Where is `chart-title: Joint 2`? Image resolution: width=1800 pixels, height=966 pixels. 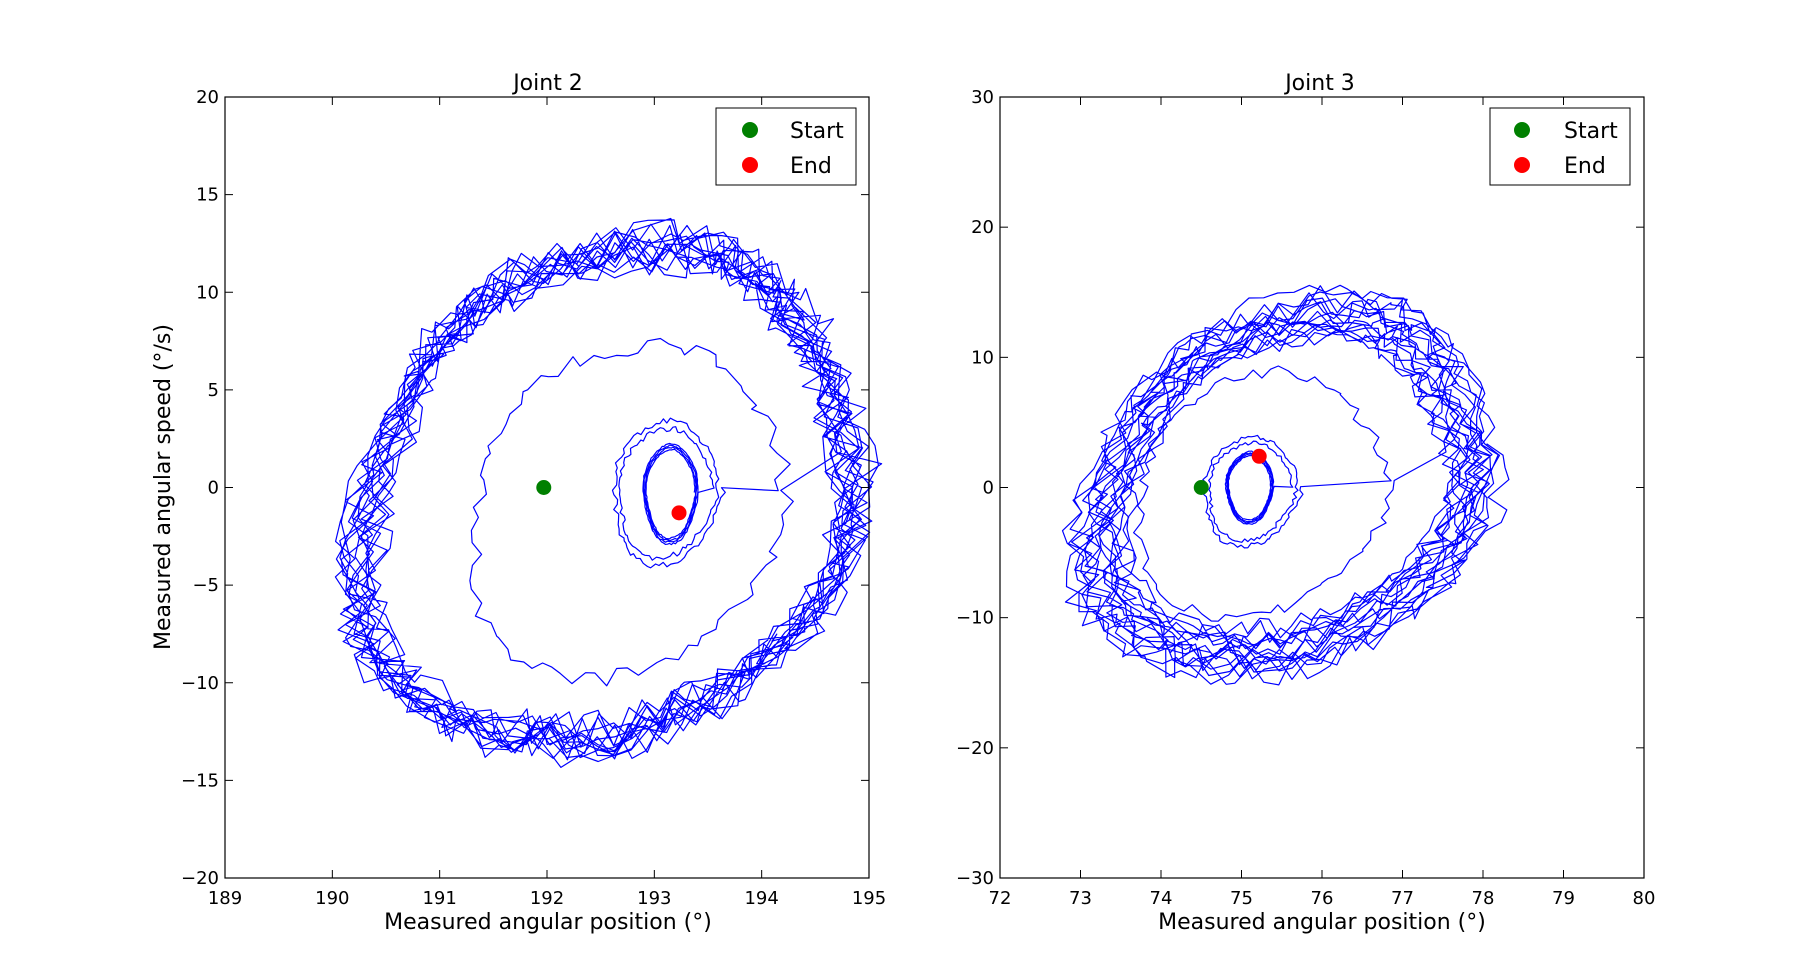 chart-title: Joint 2 is located at coordinates (547, 83).